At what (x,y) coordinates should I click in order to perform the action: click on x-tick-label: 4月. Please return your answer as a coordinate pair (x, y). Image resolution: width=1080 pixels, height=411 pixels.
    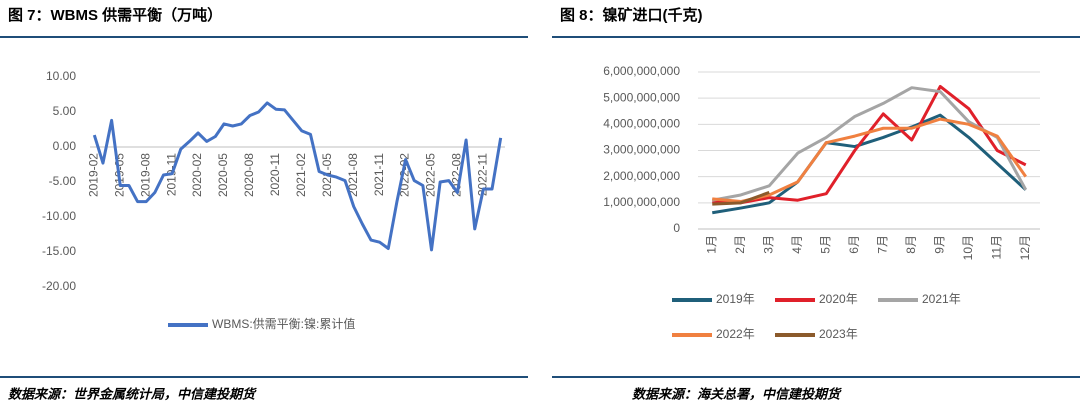
    Looking at the image, I should click on (797, 244).